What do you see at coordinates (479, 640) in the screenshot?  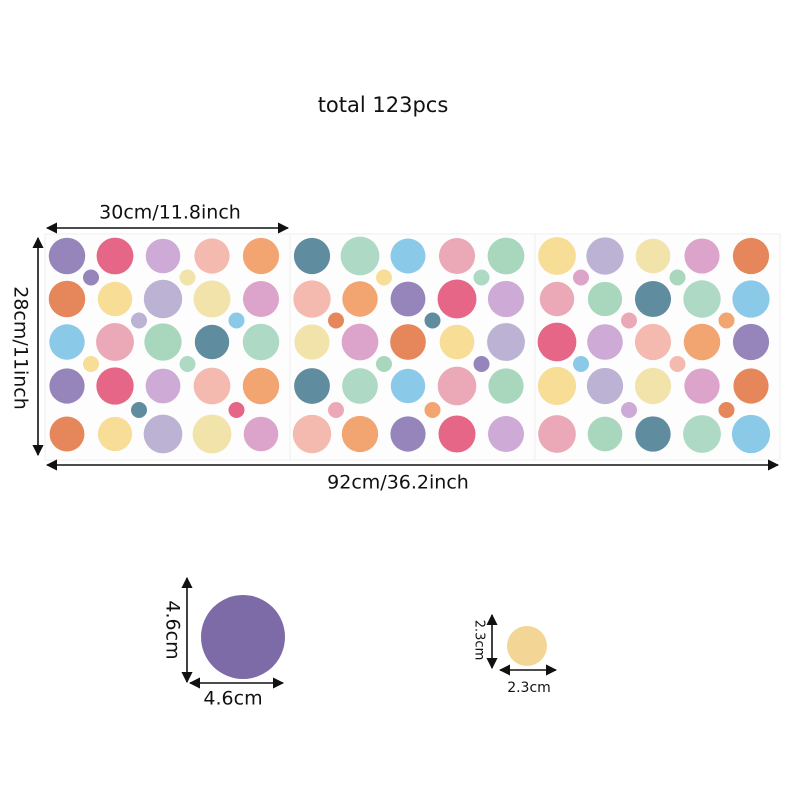 I see `small-height-label: 2.3cm` at bounding box center [479, 640].